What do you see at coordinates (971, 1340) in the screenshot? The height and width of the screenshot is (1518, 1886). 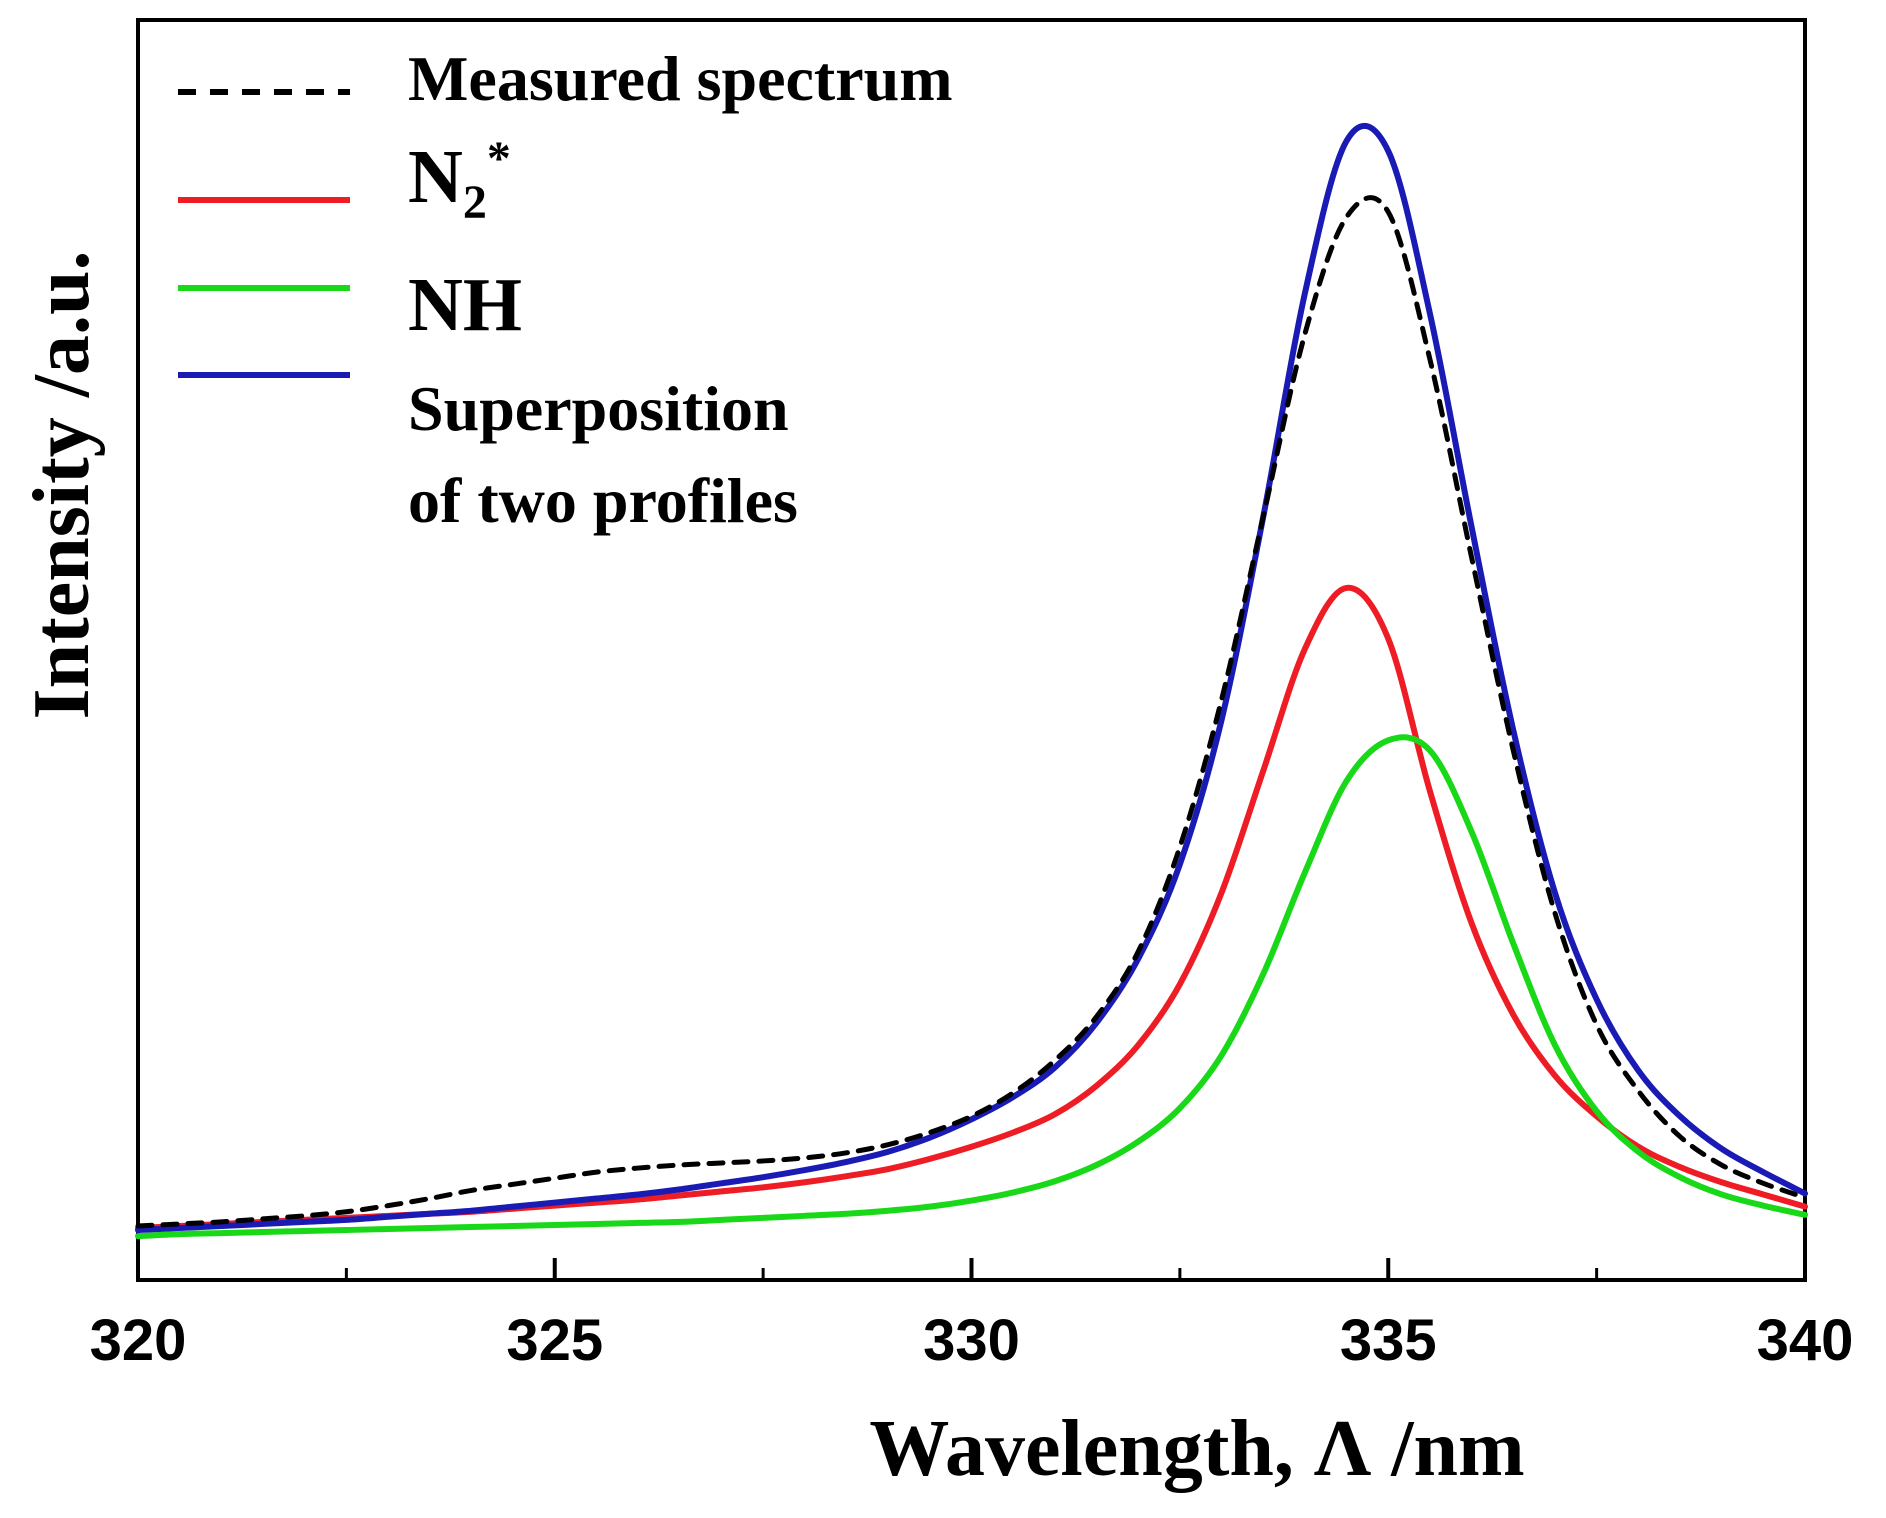 I see `x-tick-label: 330` at bounding box center [971, 1340].